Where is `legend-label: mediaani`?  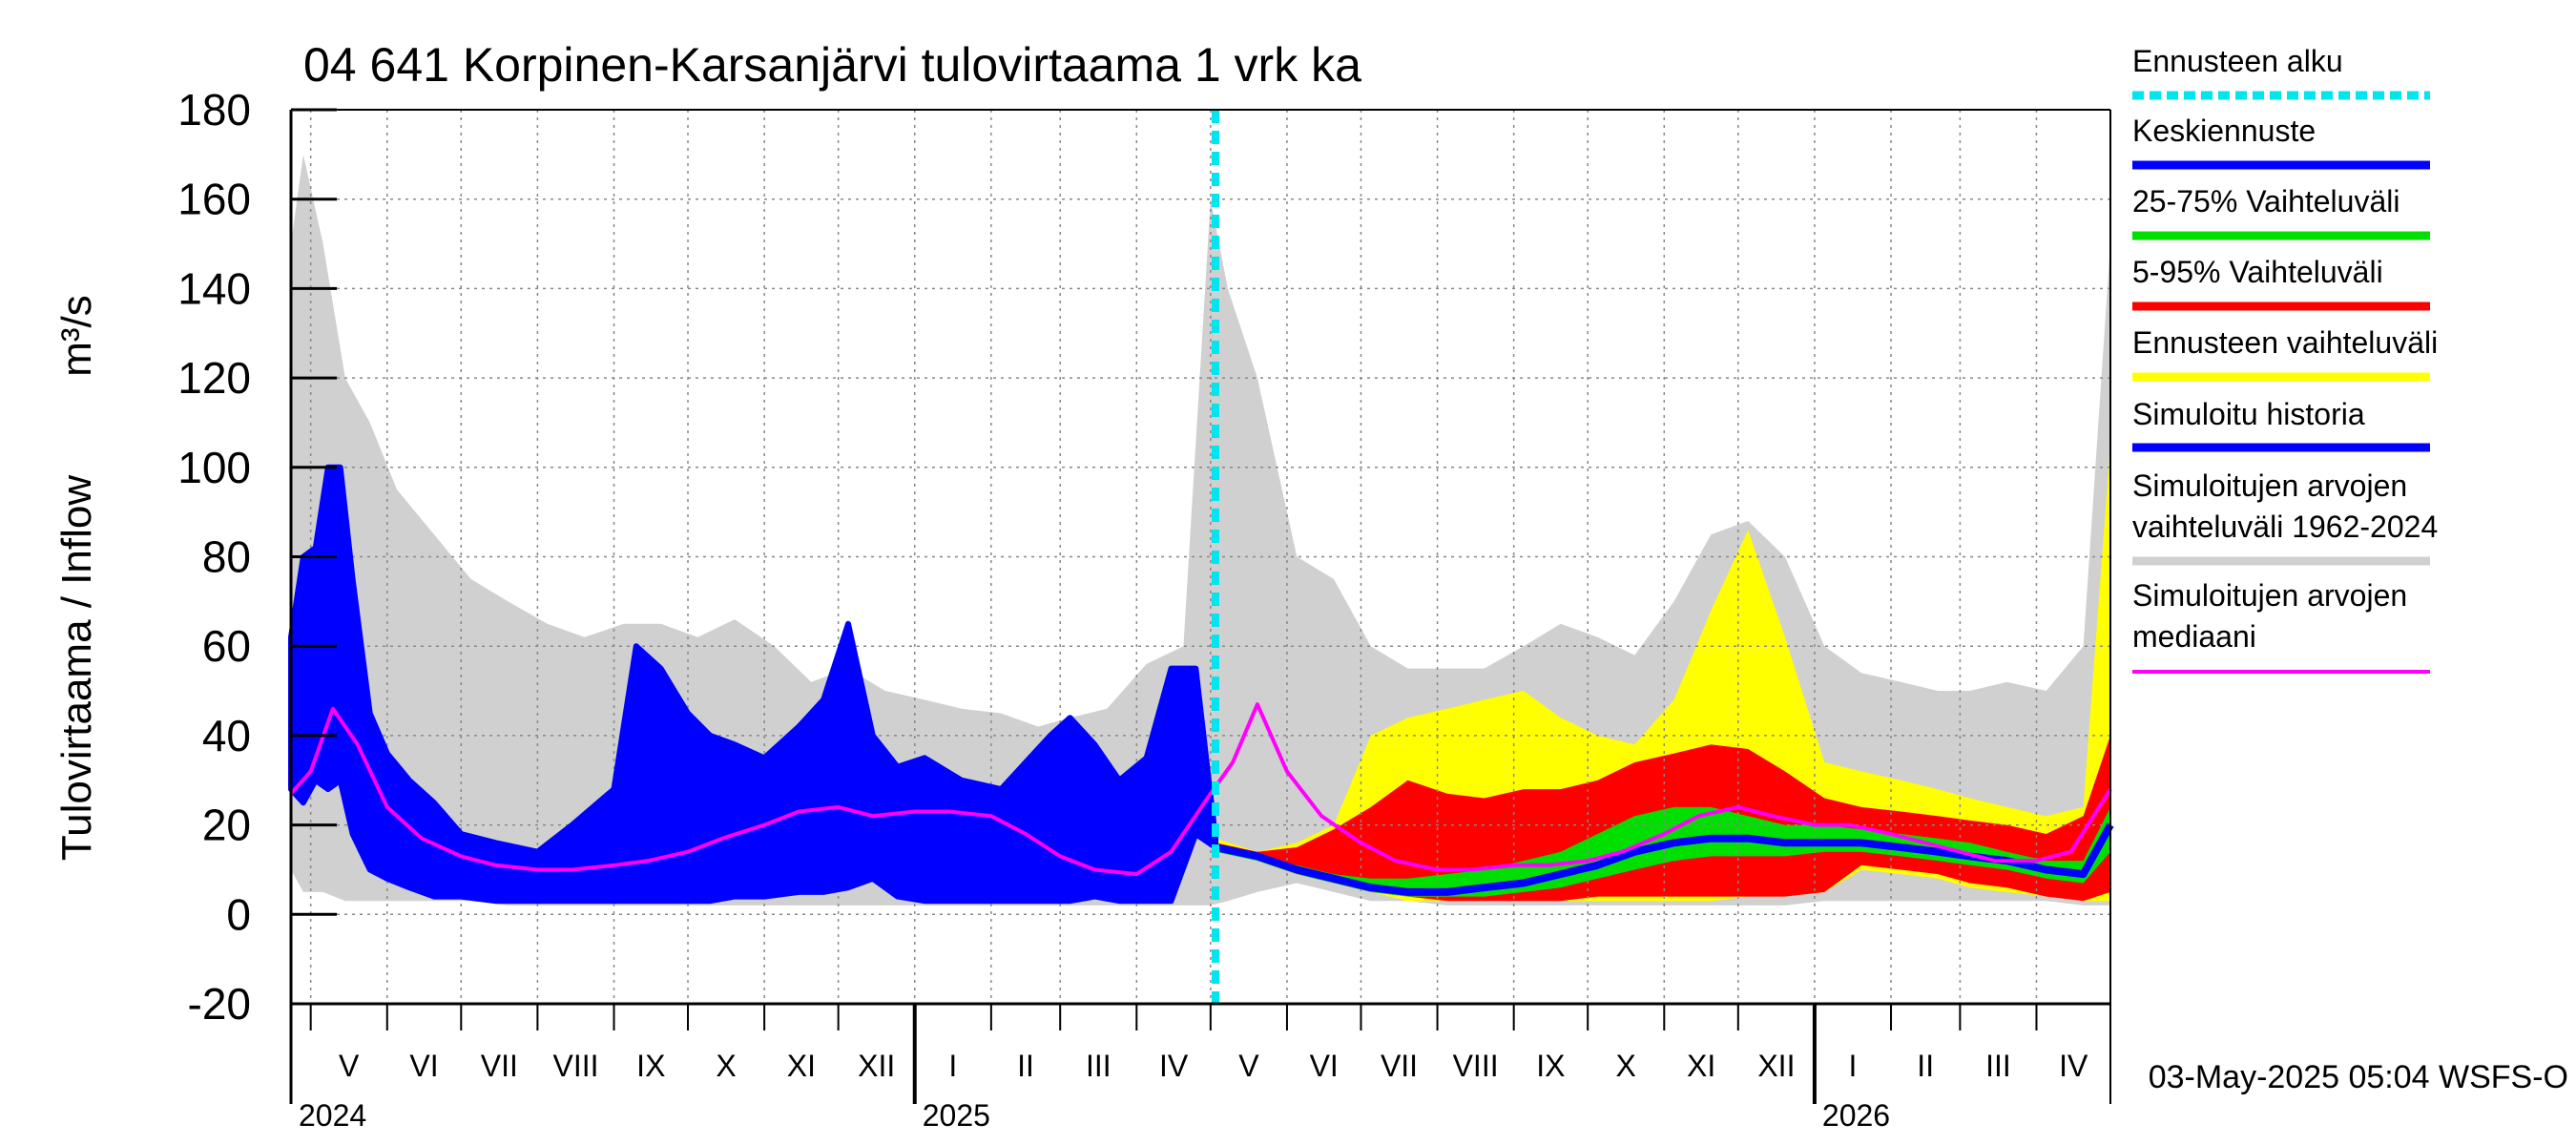 legend-label: mediaani is located at coordinates (2194, 637).